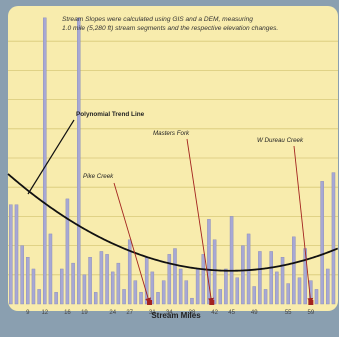 Image resolution: width=339 pixels, height=337 pixels. Describe the element at coordinates (214, 313) in the screenshot. I see `x-tick-label: 42` at that location.